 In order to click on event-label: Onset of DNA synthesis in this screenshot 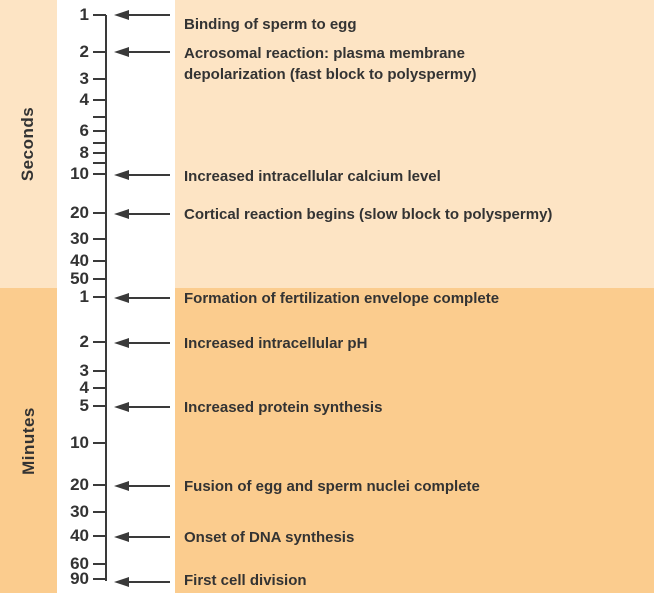, I will do `click(415, 537)`.